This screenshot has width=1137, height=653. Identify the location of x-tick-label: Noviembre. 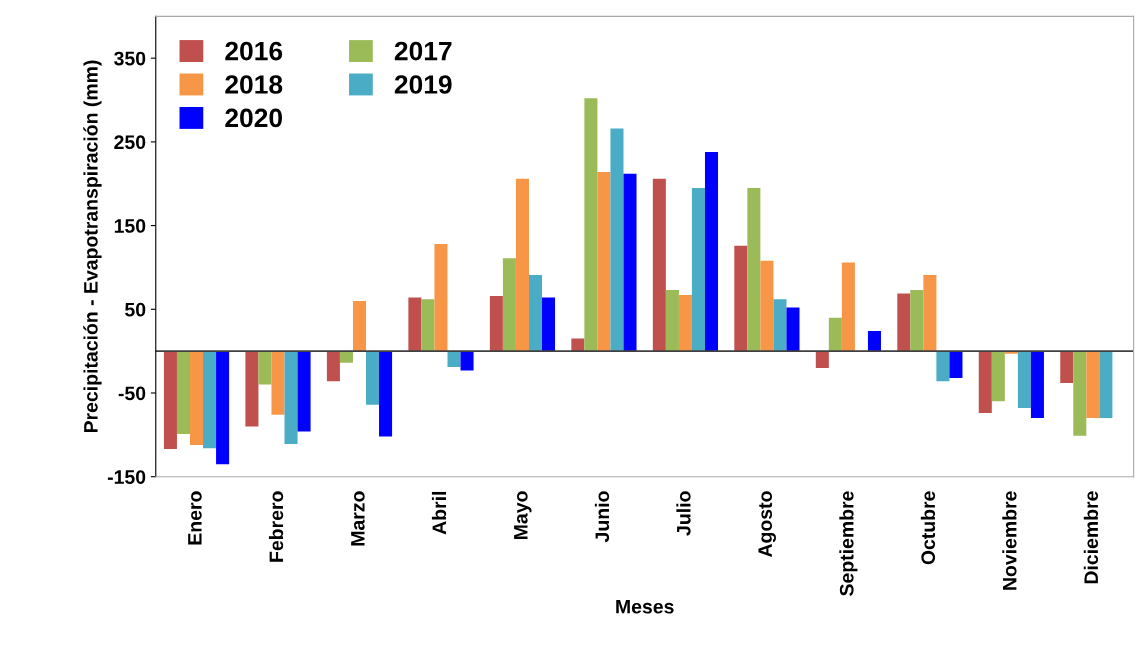
(1009, 540).